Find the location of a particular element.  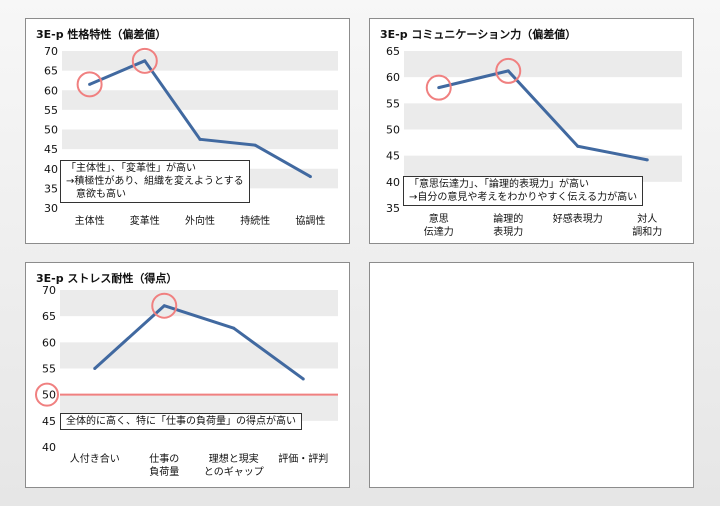

x-tick-label: 仕事の is located at coordinates (164, 458).